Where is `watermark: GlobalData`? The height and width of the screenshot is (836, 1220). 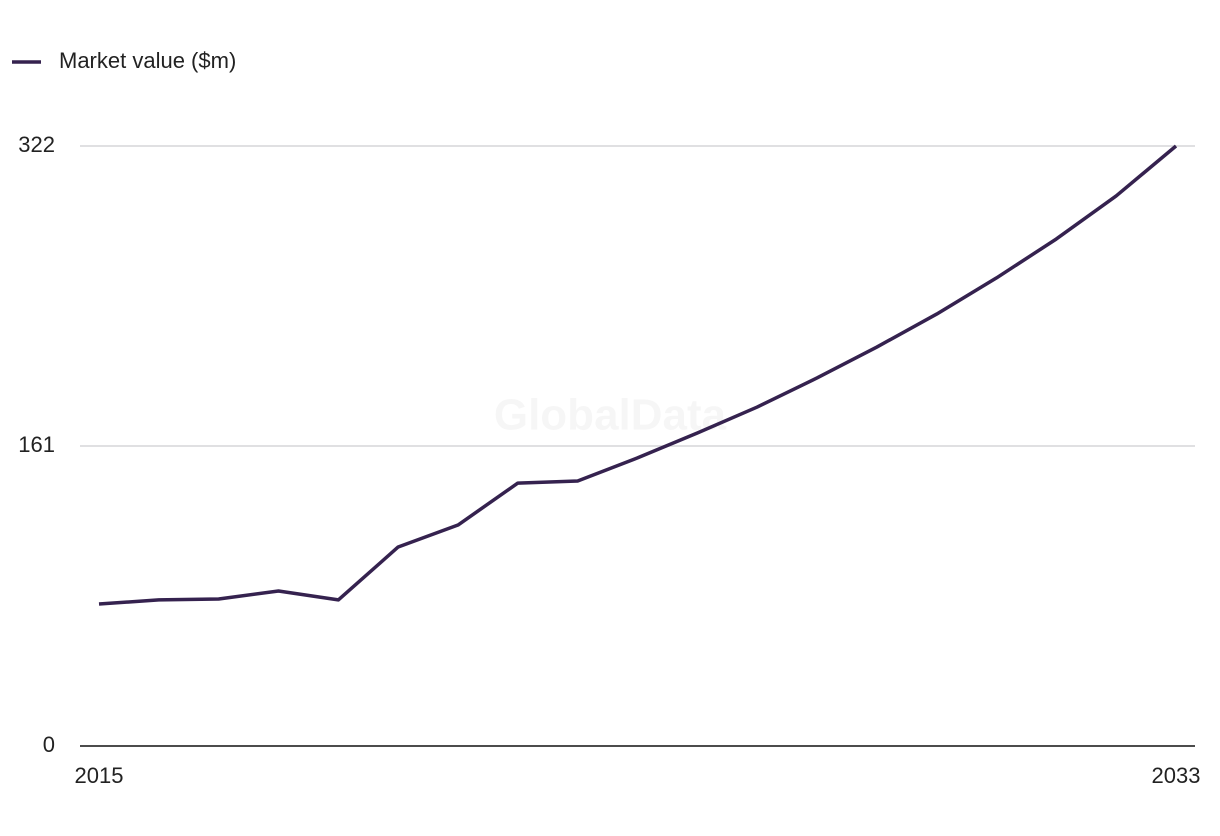
watermark: GlobalData is located at coordinates (610, 415).